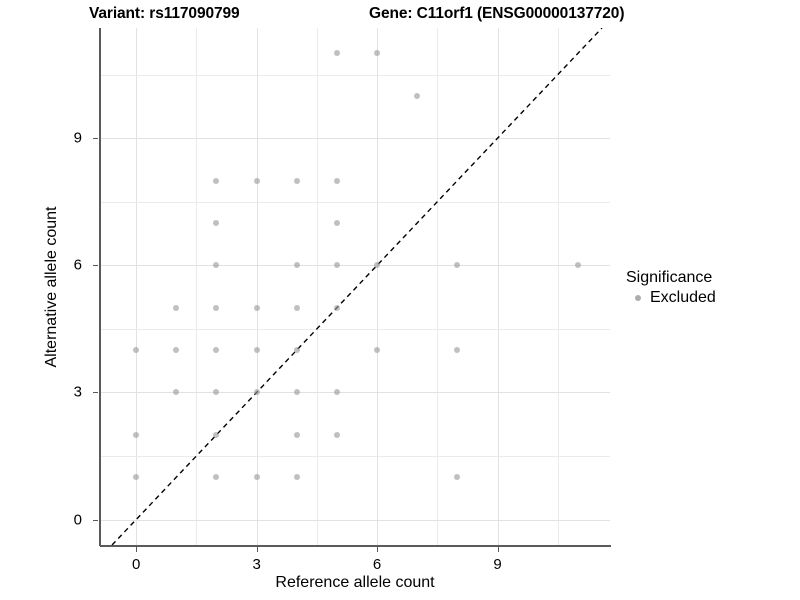 The image size is (800, 600). I want to click on legend-items: Excluded, so click(711, 298).